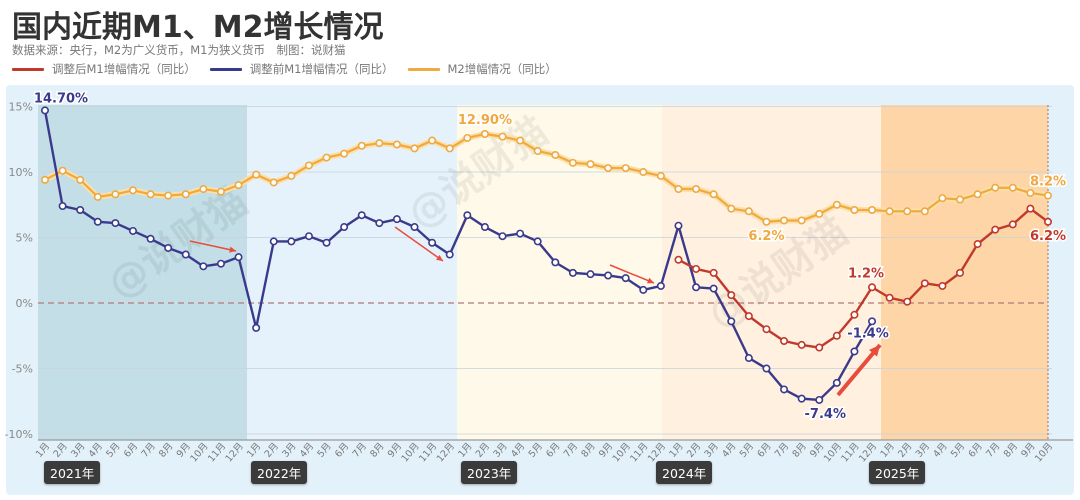 The height and width of the screenshot is (500, 1080). I want to click on legend-item-m1-original: 调整前M1增幅情况（同比）, so click(301, 69).